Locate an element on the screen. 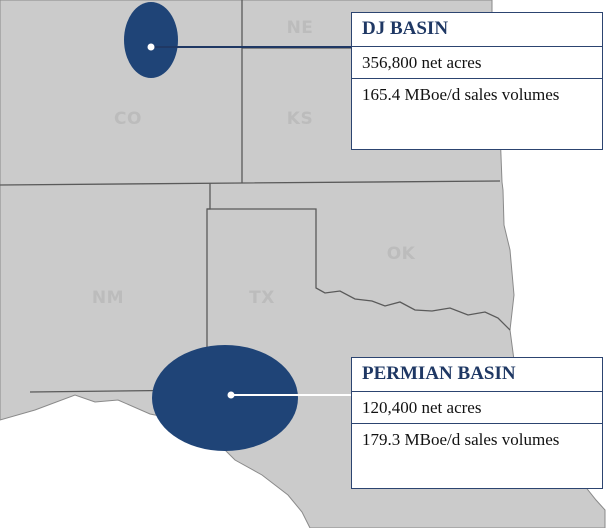 This screenshot has height=528, width=611. dj-basin-area is located at coordinates (151, 40).